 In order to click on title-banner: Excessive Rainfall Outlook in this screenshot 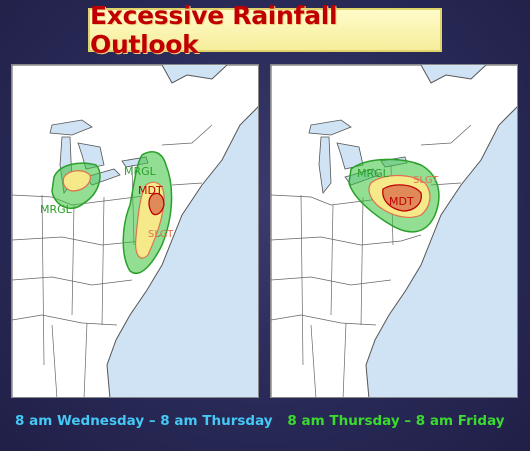, I will do `click(265, 30)`.